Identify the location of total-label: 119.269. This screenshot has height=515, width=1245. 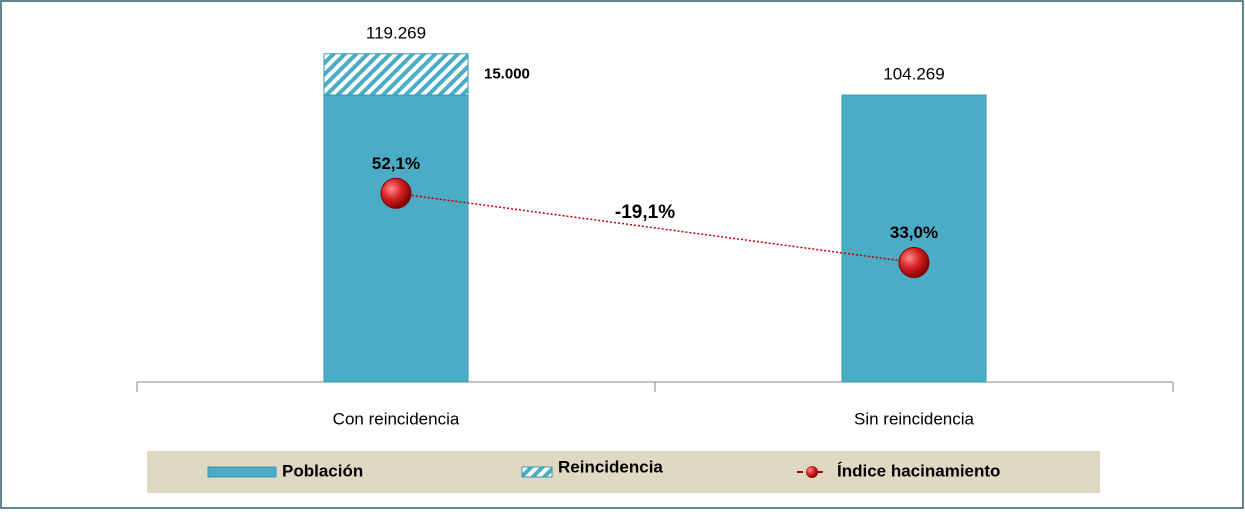
(396, 32).